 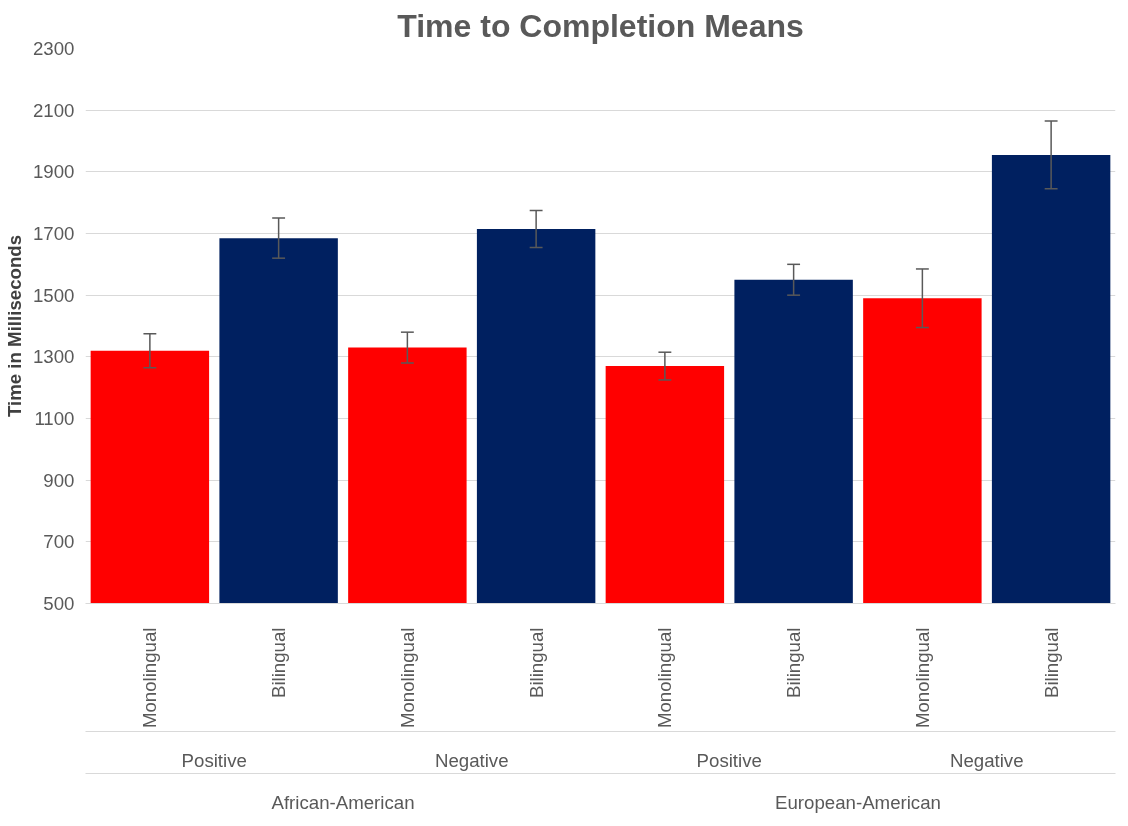 What do you see at coordinates (54, 418) in the screenshot?
I see `y-tick-label: 1100` at bounding box center [54, 418].